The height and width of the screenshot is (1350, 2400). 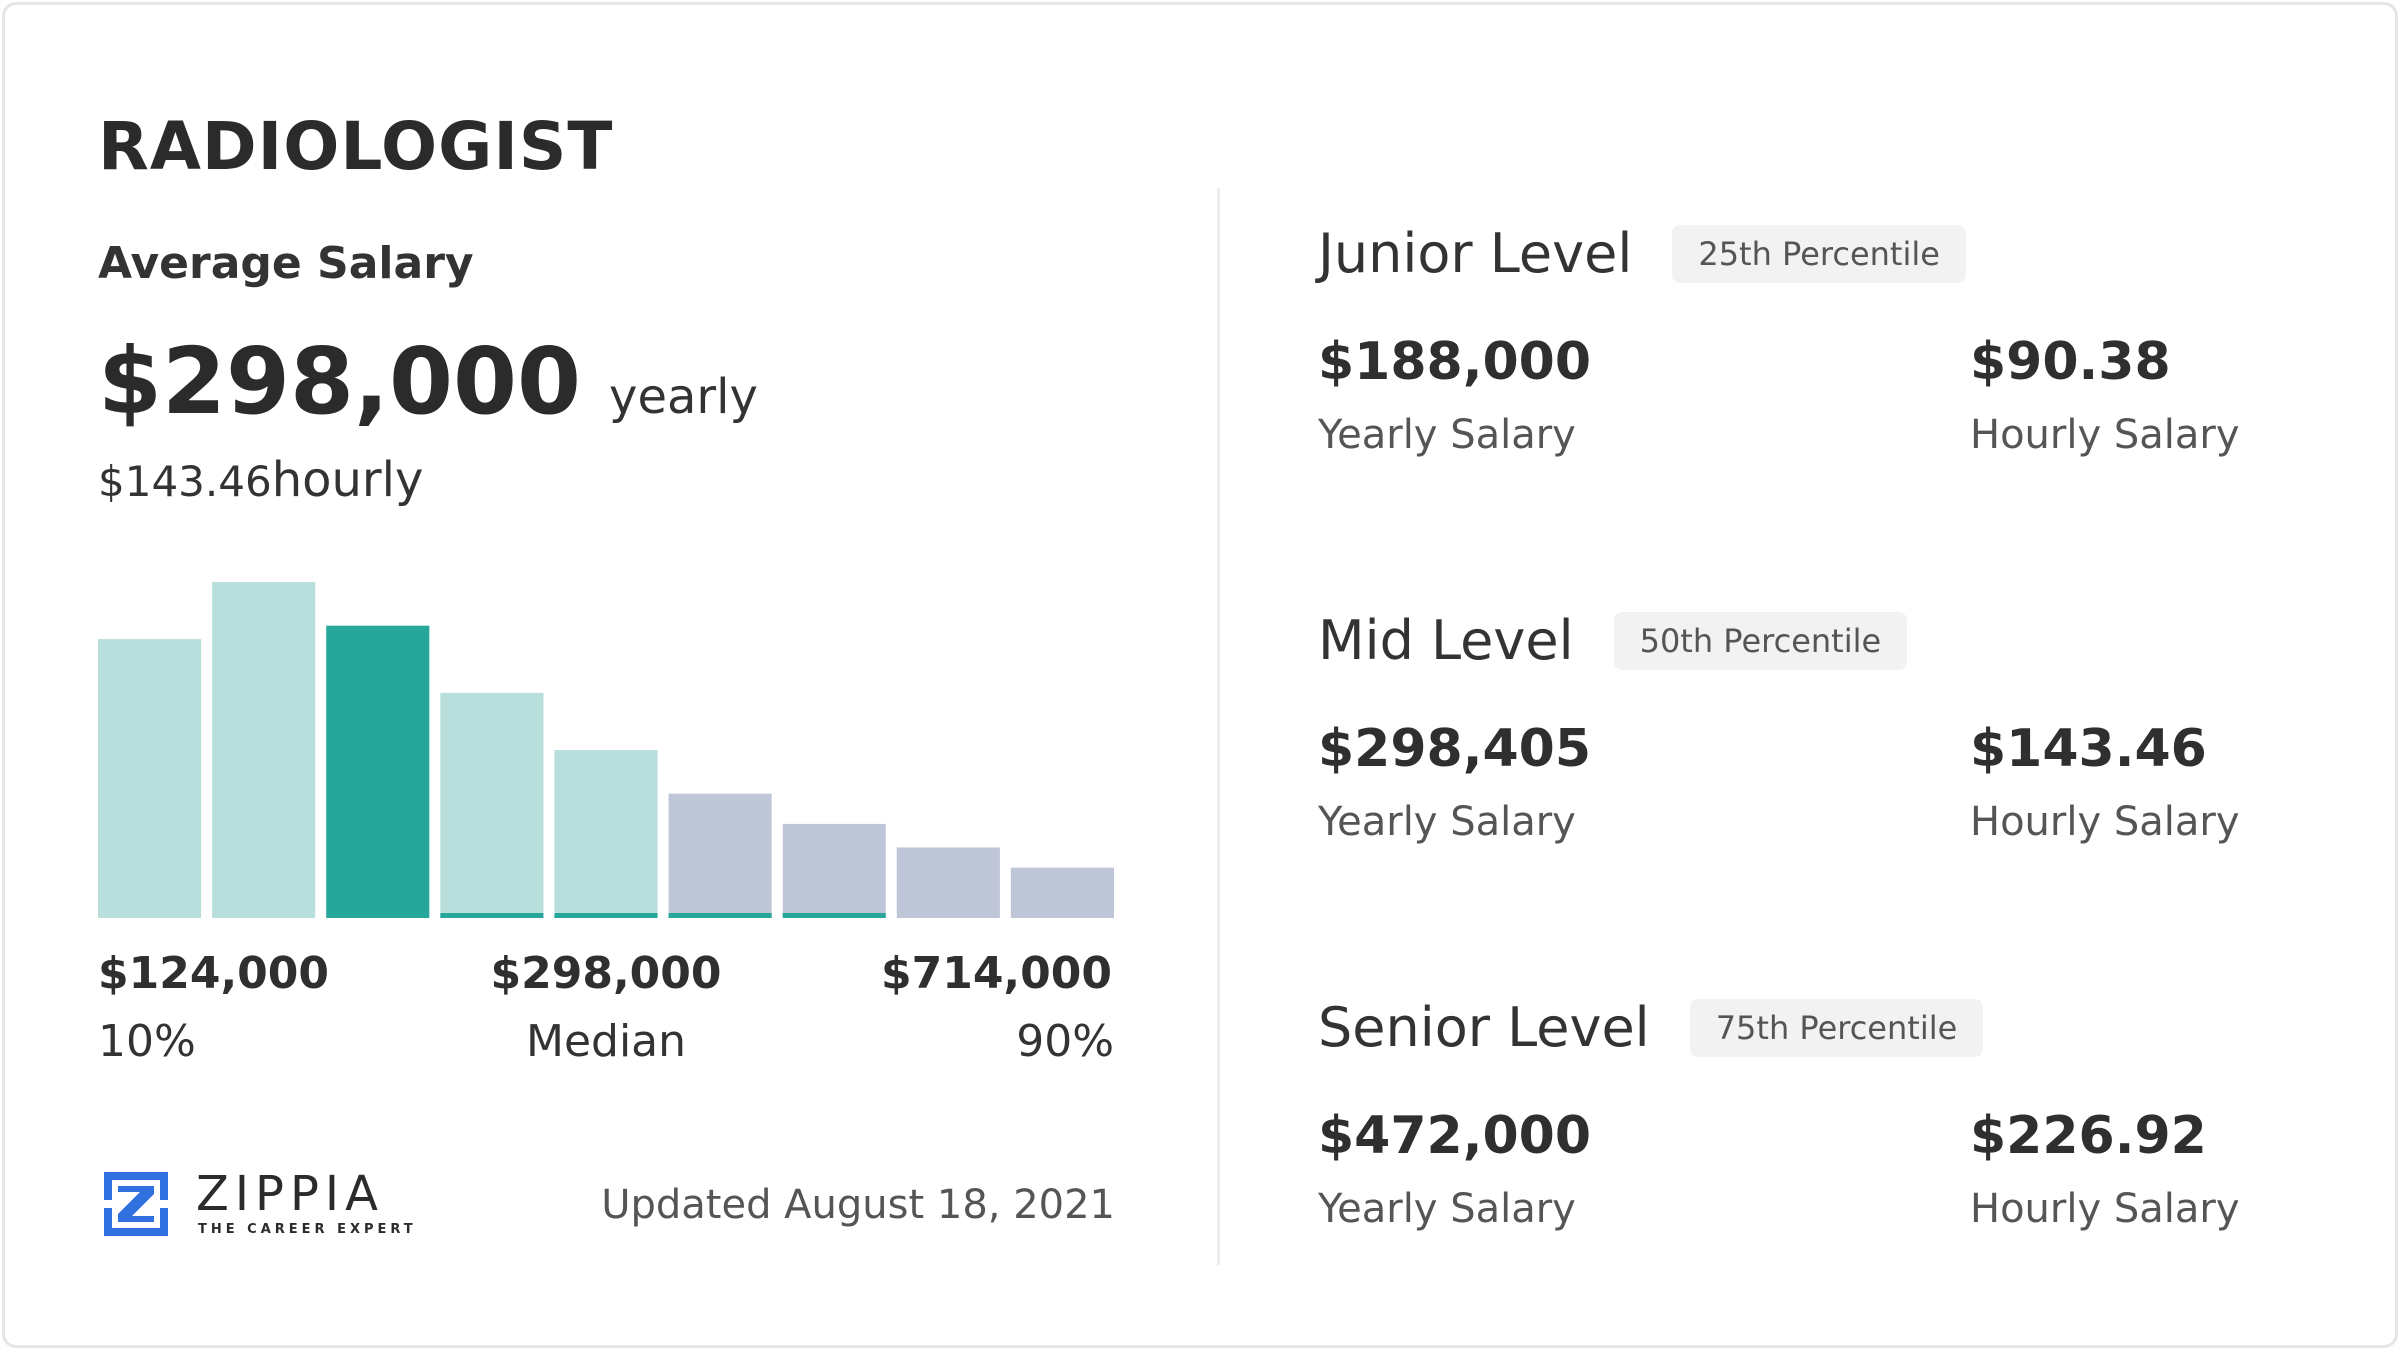 I want to click on zippia-logo: ZIPPIA THE CAREER EXPERT, so click(x=257, y=1204).